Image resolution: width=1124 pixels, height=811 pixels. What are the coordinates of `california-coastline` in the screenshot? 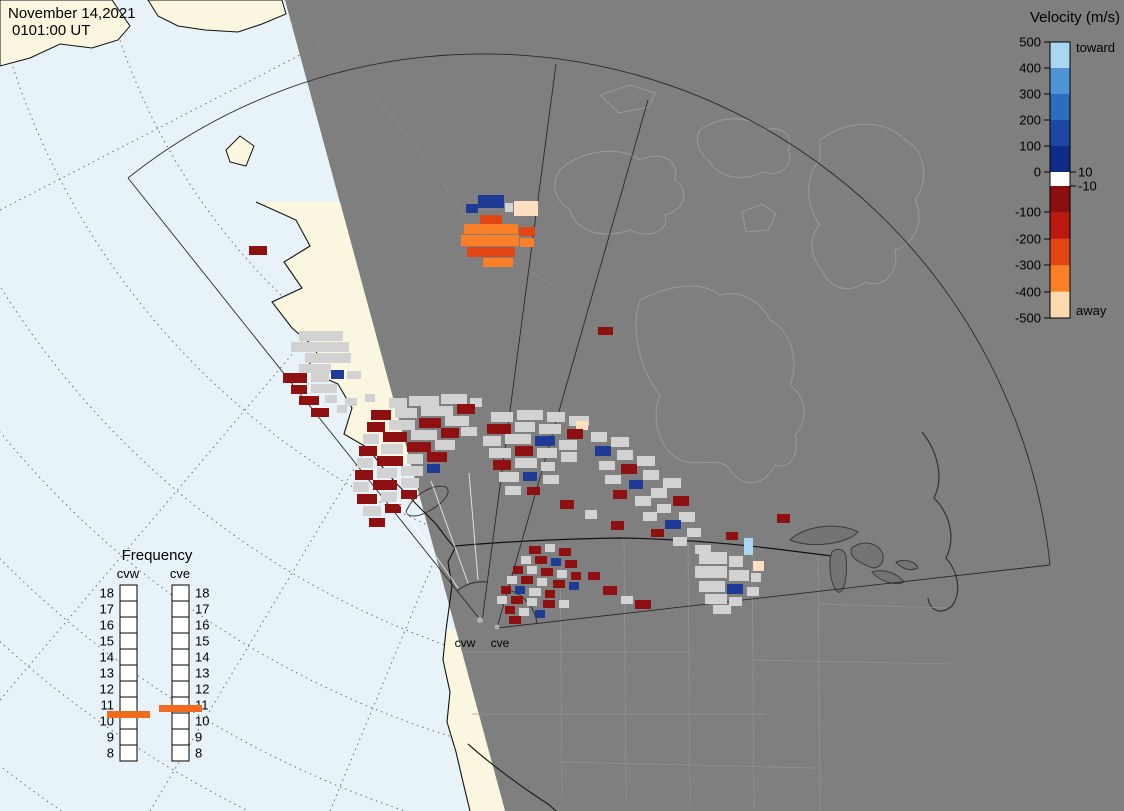 It's located at (456, 720).